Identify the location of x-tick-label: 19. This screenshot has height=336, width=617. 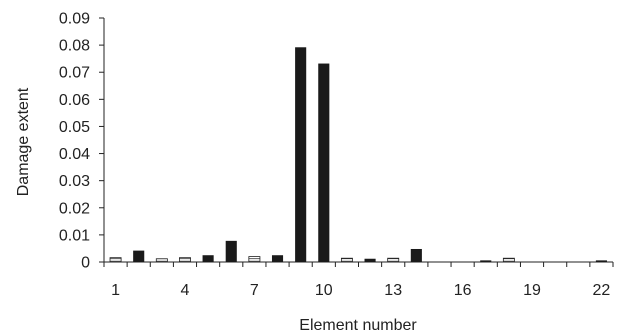
(532, 290).